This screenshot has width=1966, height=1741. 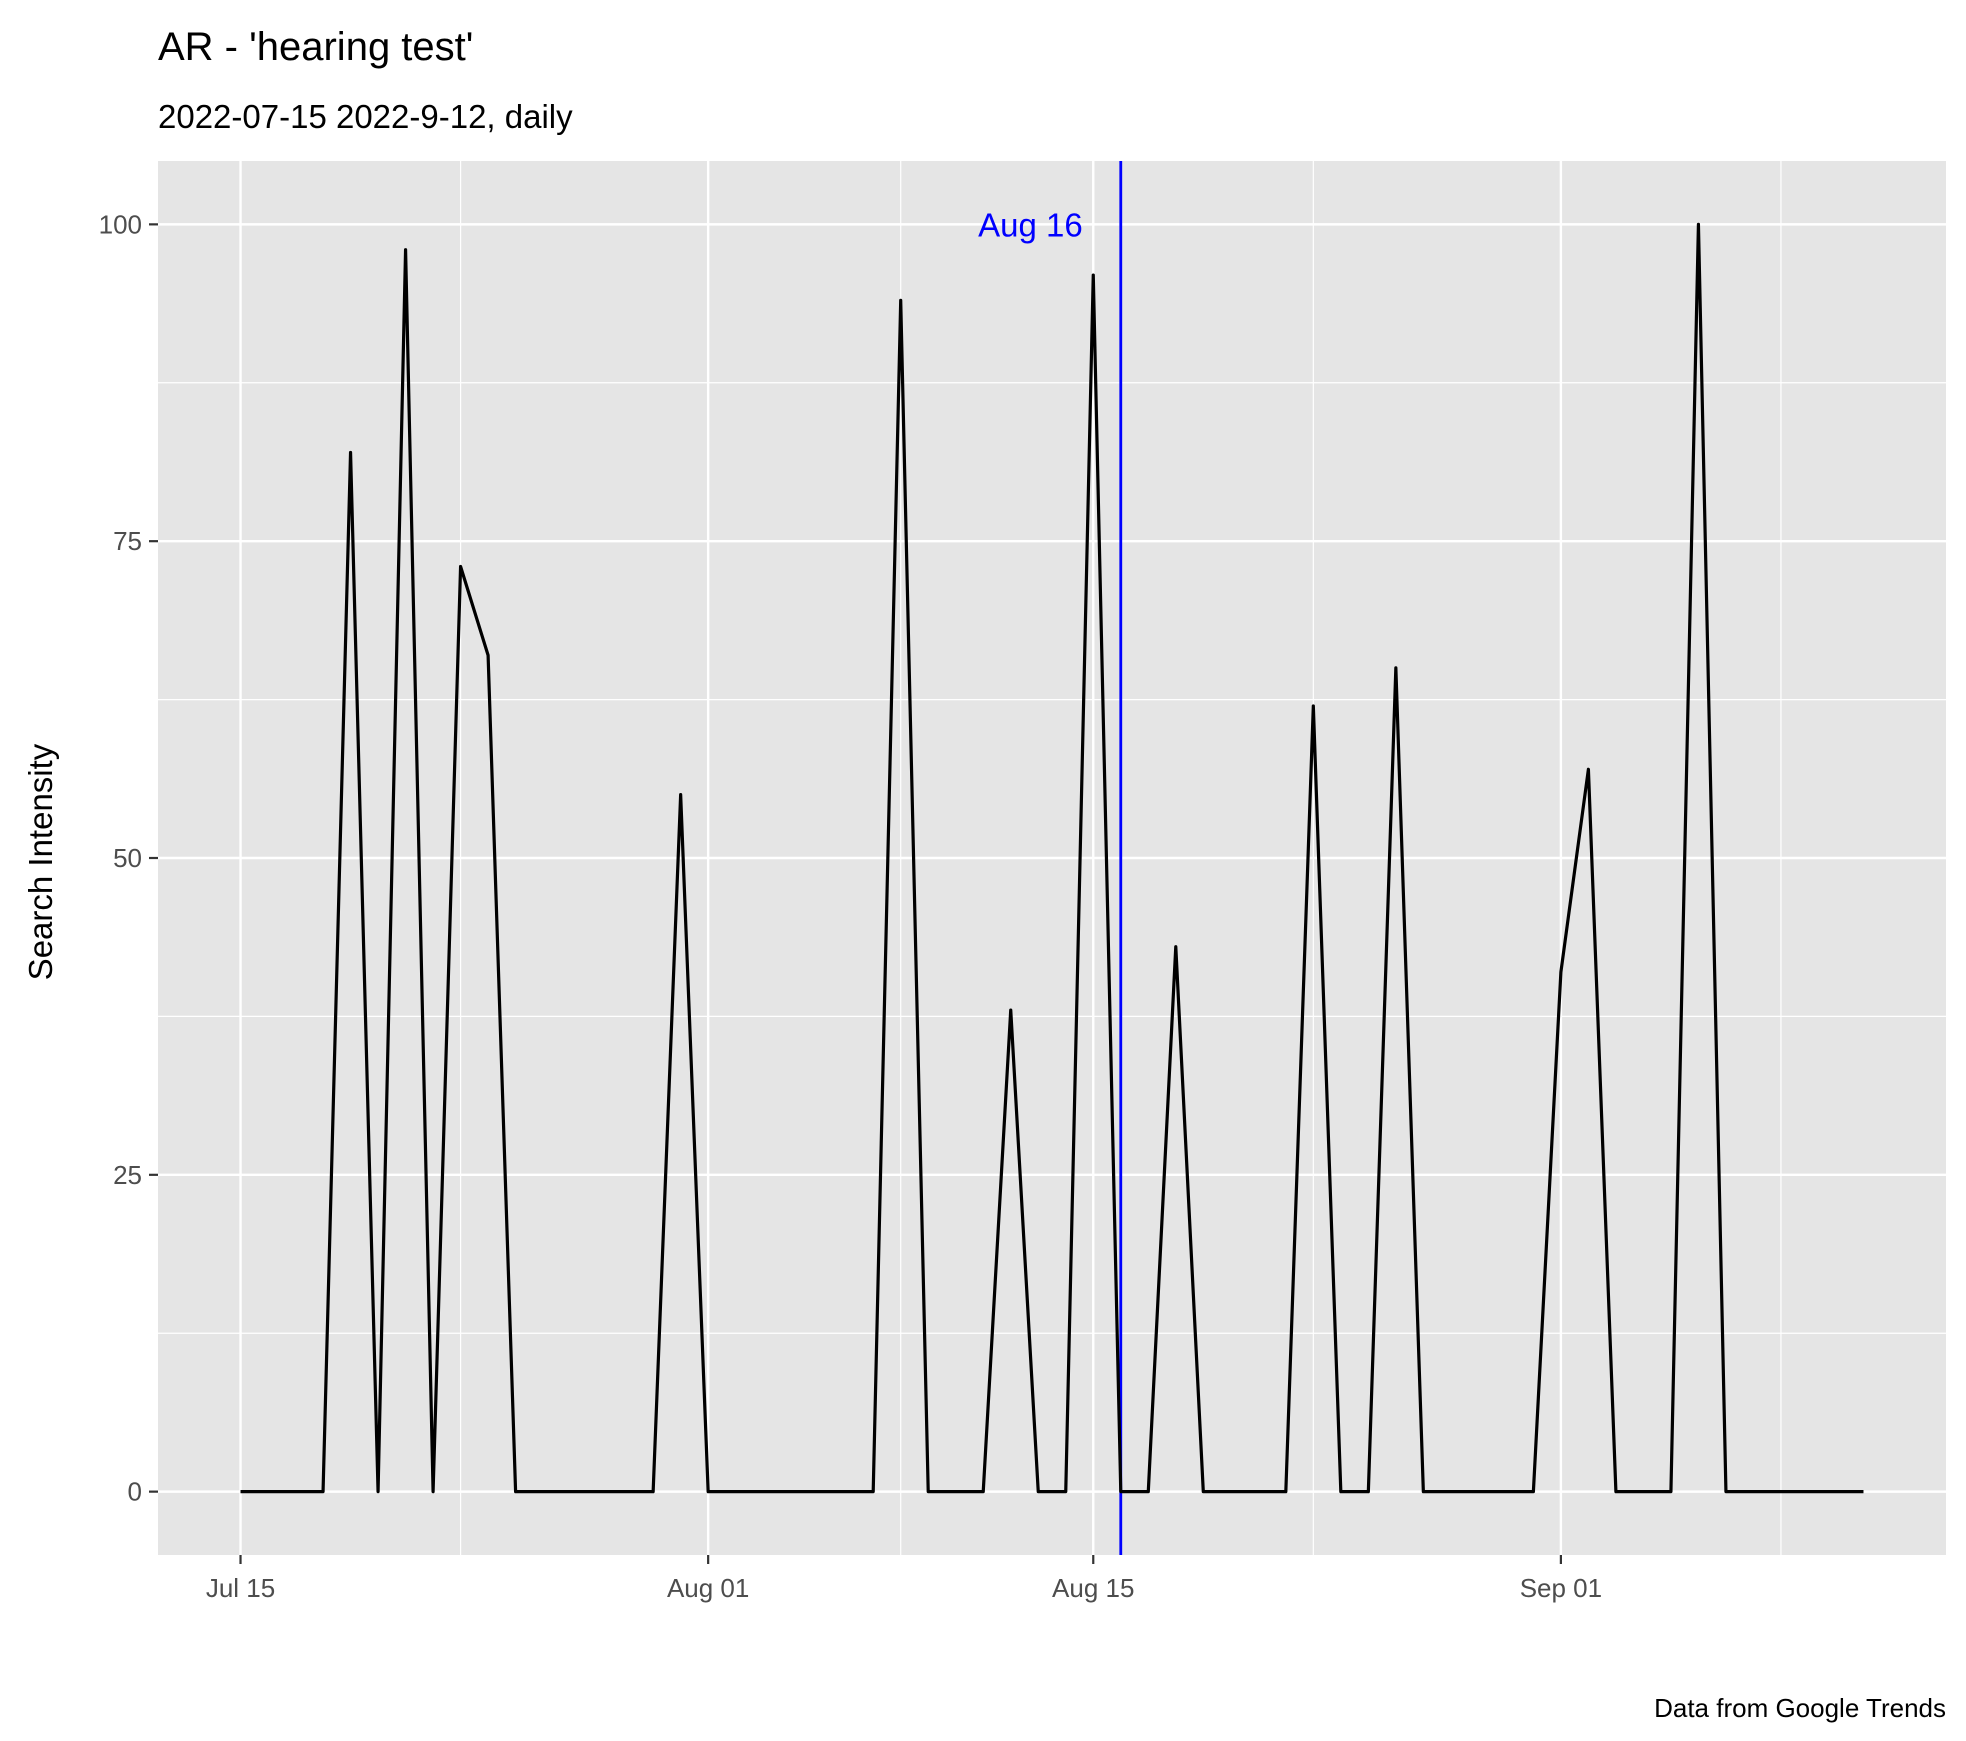 What do you see at coordinates (1030, 224) in the screenshot?
I see `annotation-label: Aug 16` at bounding box center [1030, 224].